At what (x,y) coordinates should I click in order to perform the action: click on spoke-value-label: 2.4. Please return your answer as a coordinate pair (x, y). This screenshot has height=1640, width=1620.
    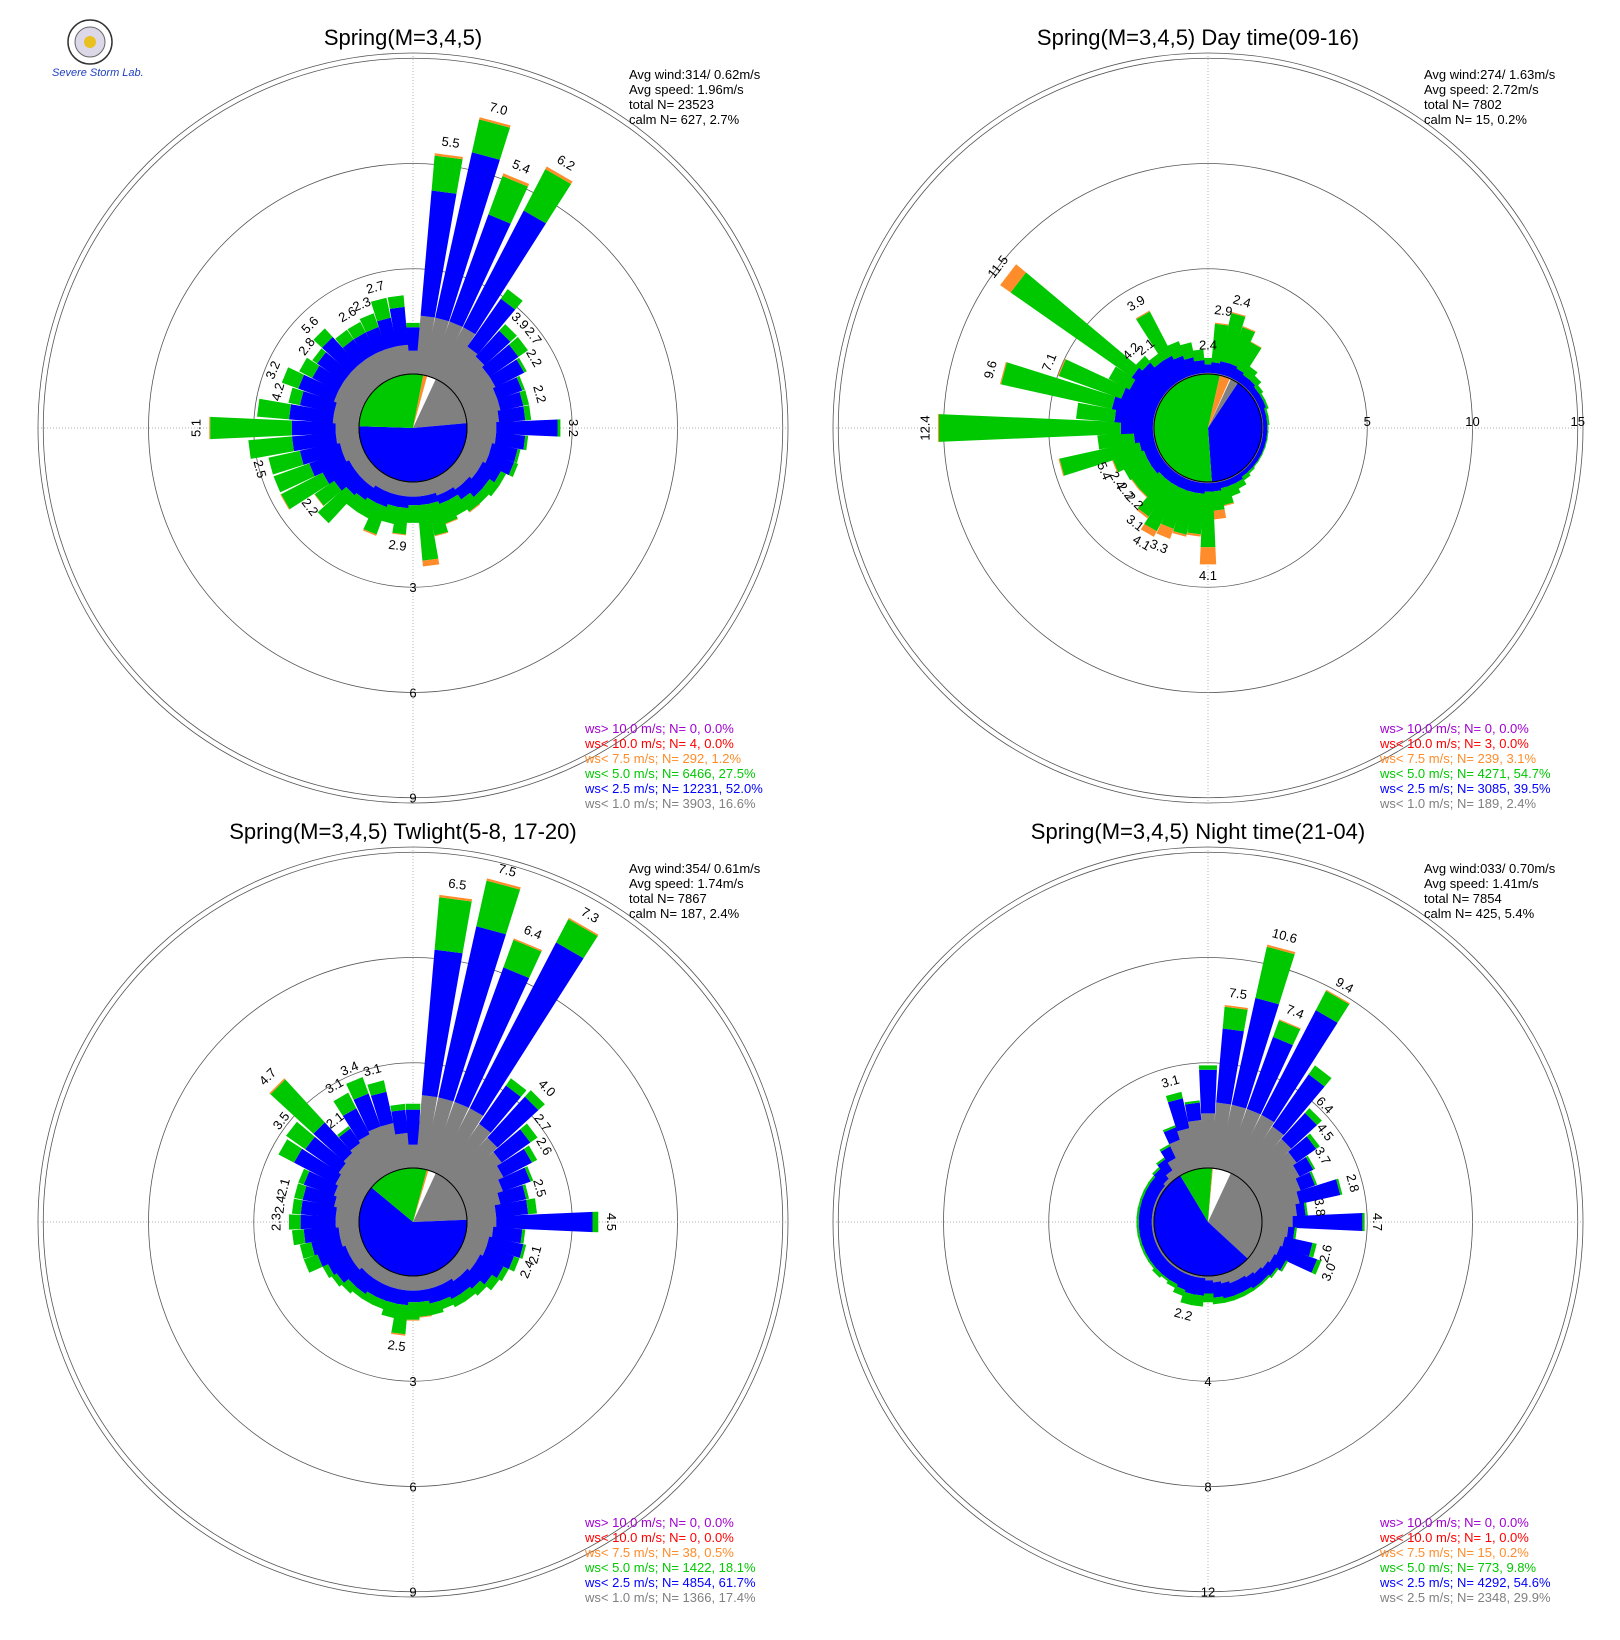
    Looking at the image, I should click on (1208, 344).